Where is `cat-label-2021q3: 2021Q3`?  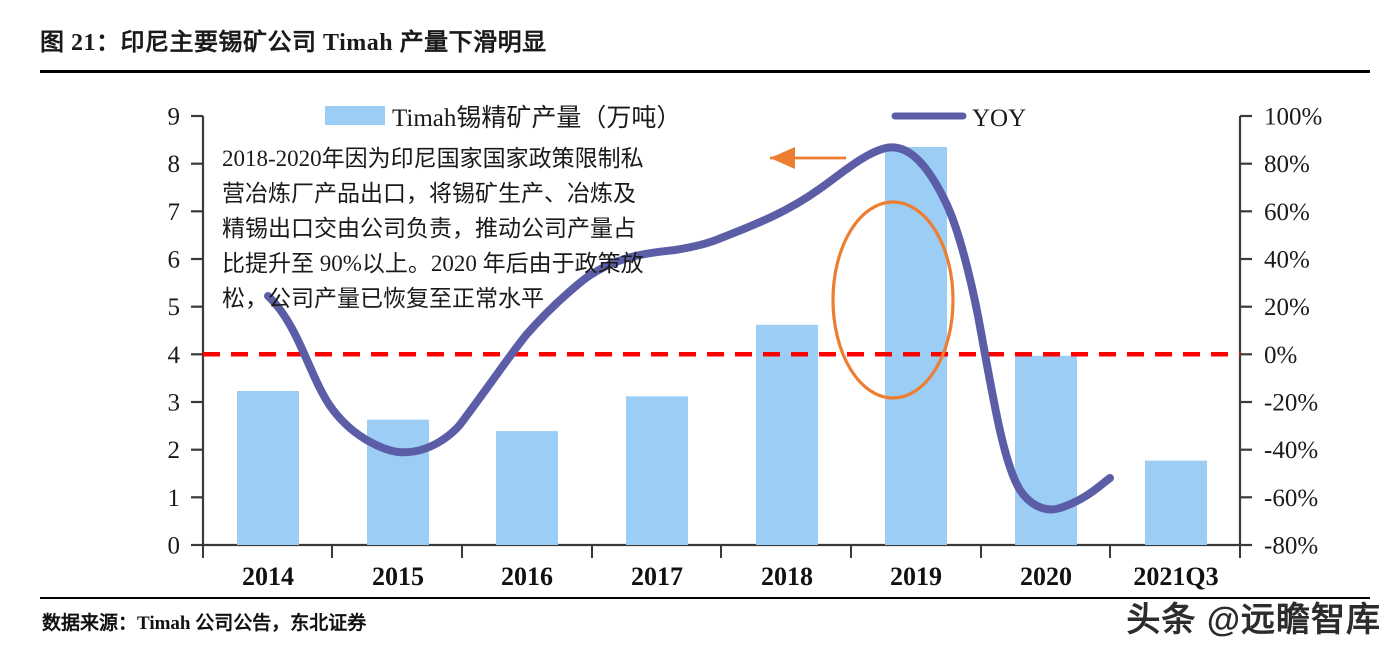 cat-label-2021q3: 2021Q3 is located at coordinates (1175, 576).